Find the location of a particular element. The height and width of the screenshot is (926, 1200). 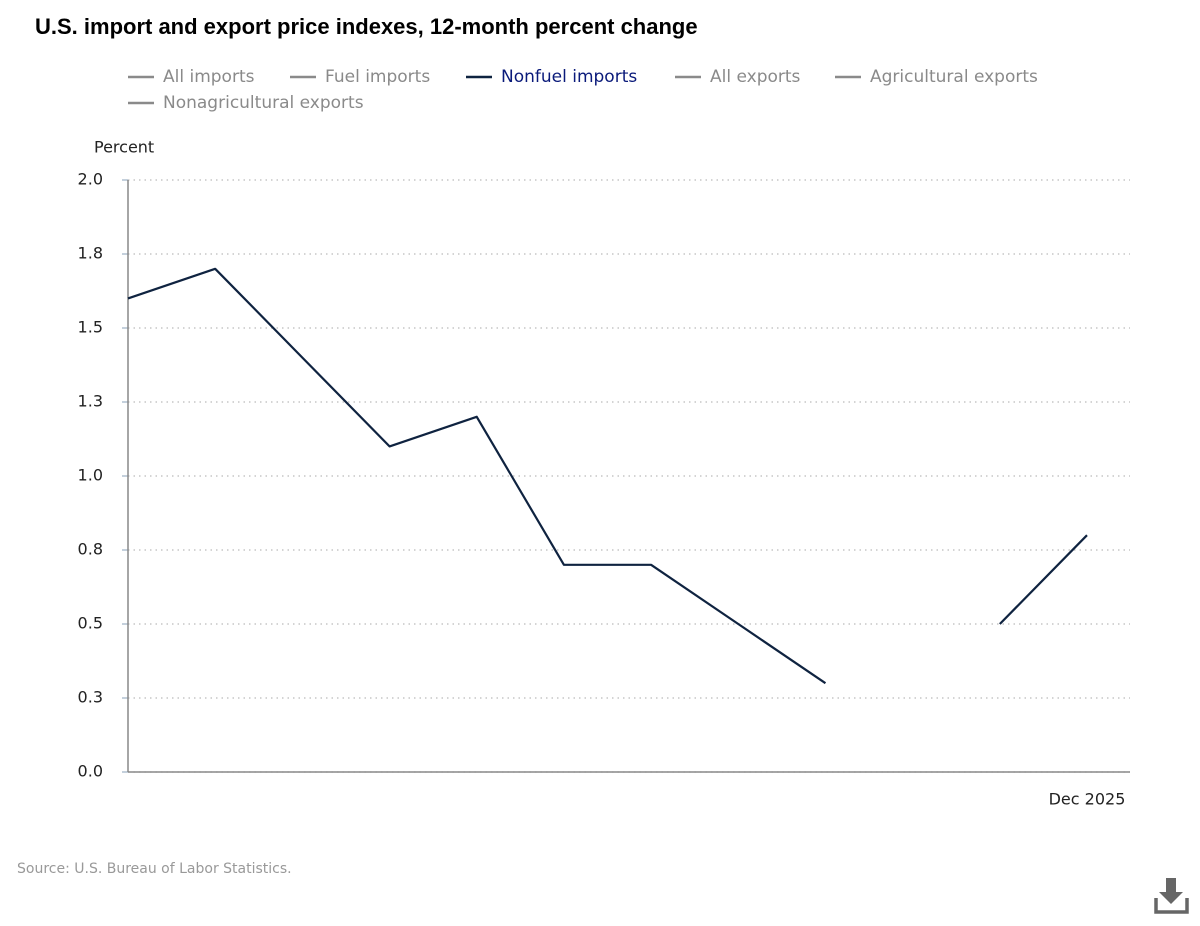

legend-label: All exports is located at coordinates (755, 77).